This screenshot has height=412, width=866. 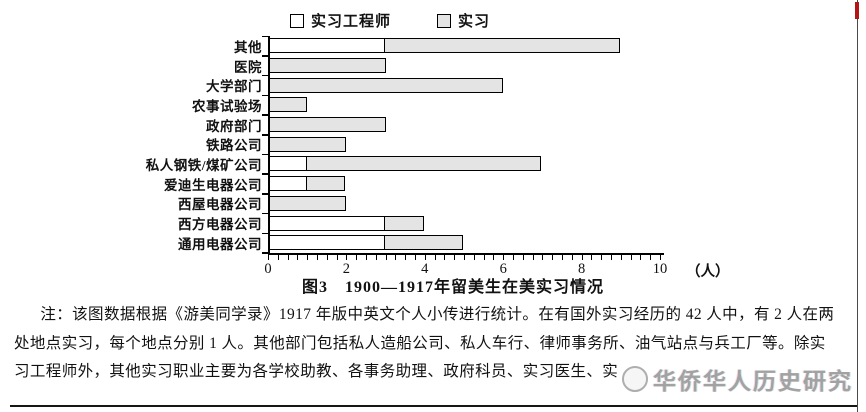 I want to click on legend-swatch-intern-icon, so click(x=444, y=20).